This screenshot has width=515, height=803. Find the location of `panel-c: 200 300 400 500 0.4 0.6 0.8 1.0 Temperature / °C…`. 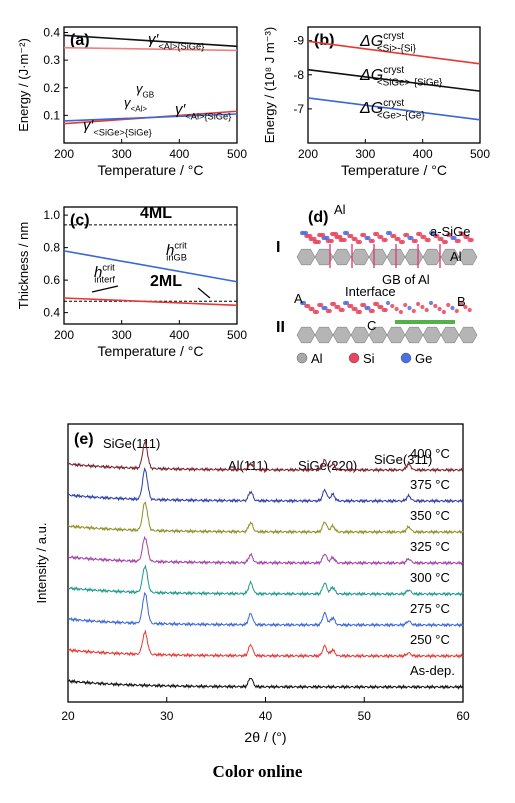

panel-c: 200 300 400 500 0.4 0.6 0.8 1.0 Temperature / °C… is located at coordinates (131, 282).